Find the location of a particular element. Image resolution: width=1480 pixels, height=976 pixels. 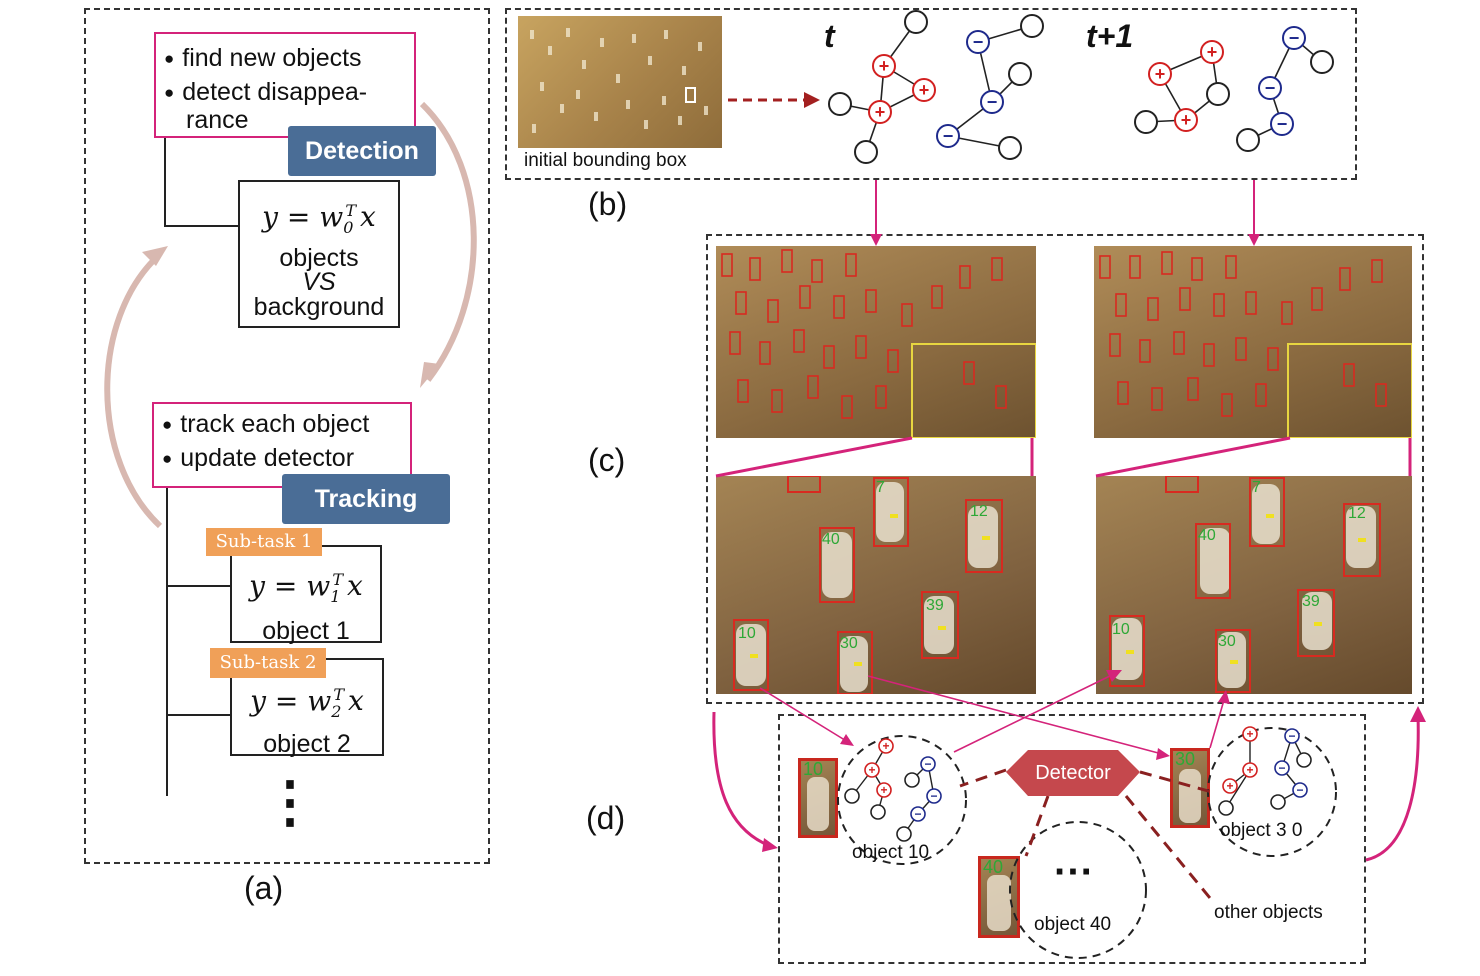

bullet-track-each-object: track each object is located at coordinates (265, 424).